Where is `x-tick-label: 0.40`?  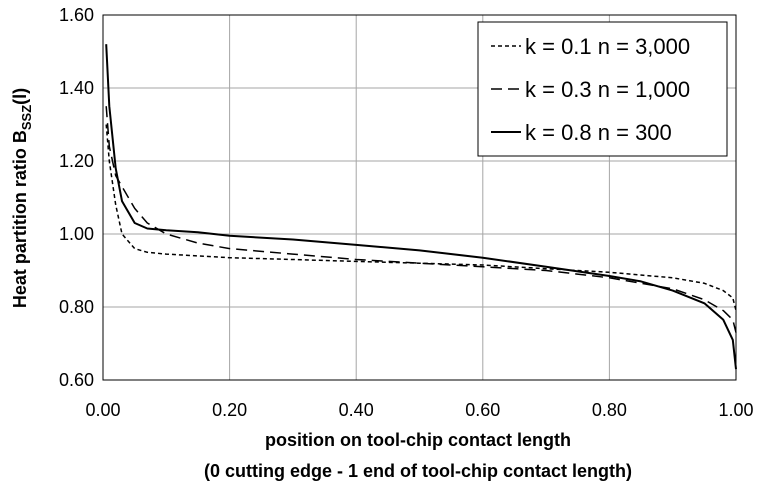
x-tick-label: 0.40 is located at coordinates (356, 410).